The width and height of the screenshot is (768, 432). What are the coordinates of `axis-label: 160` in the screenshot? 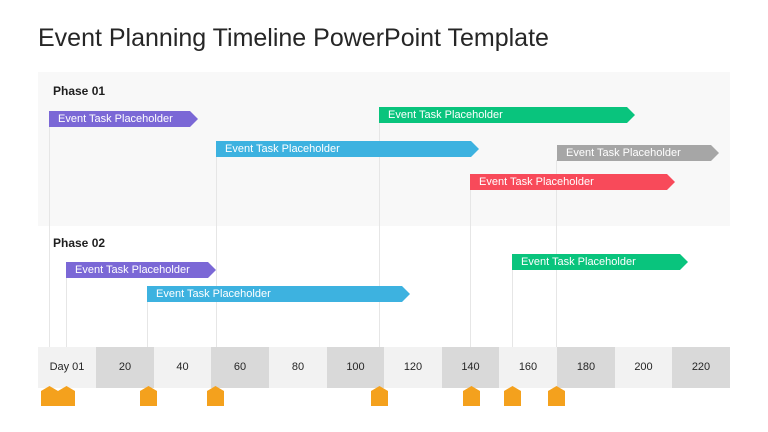 It's located at (528, 367).